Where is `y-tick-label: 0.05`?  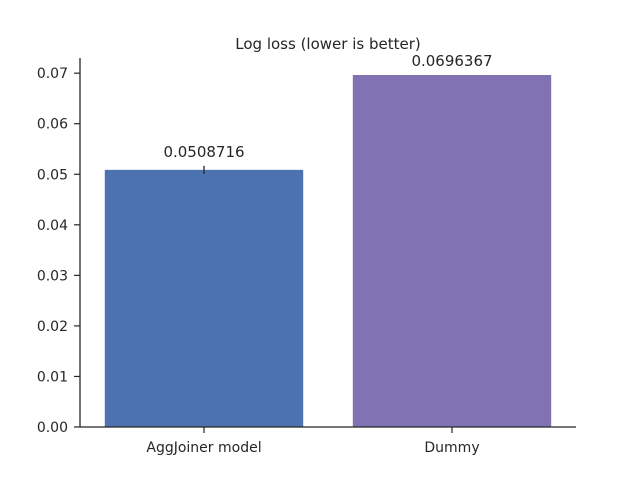 y-tick-label: 0.05 is located at coordinates (52, 175).